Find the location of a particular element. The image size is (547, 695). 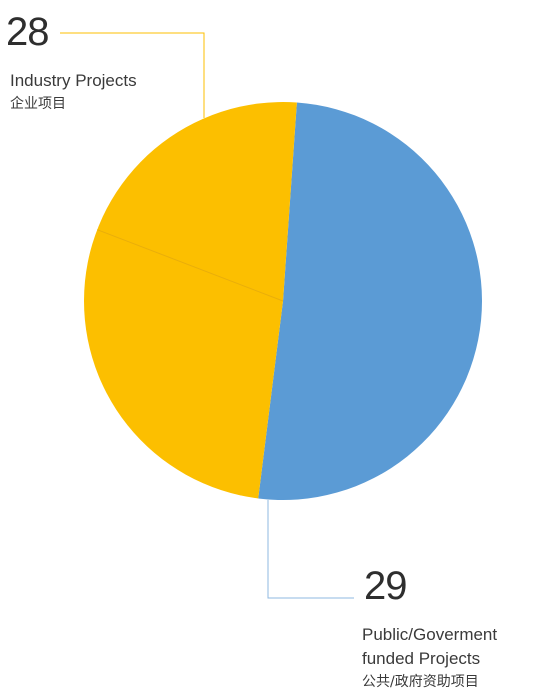

public-leader-line is located at coordinates (310, 549).